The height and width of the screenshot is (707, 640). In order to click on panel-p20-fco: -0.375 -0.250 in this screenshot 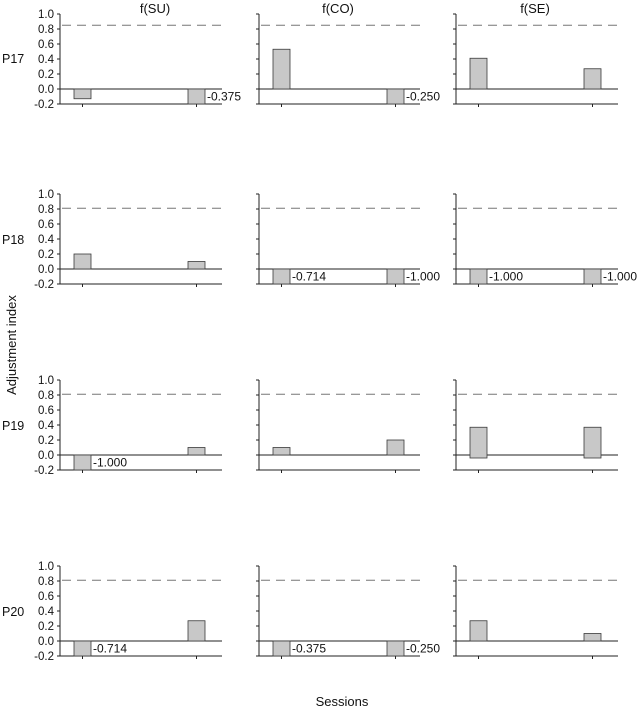, I will do `click(348, 612)`.